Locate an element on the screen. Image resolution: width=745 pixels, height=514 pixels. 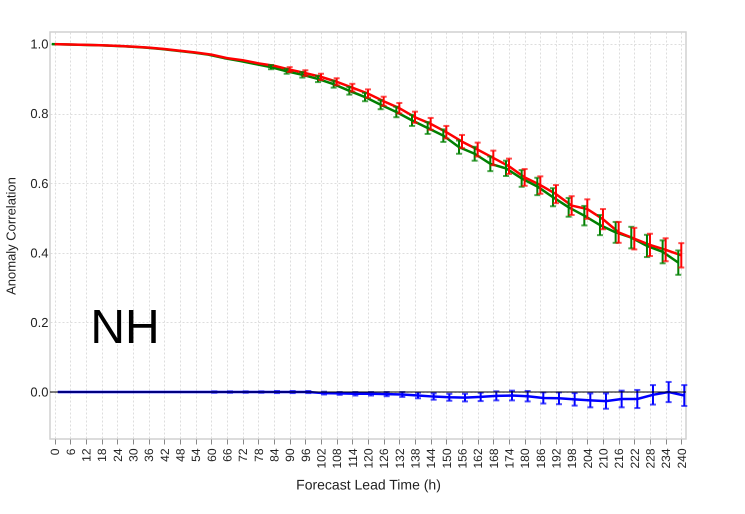
x-tick-label: 228 is located at coordinates (650, 458).